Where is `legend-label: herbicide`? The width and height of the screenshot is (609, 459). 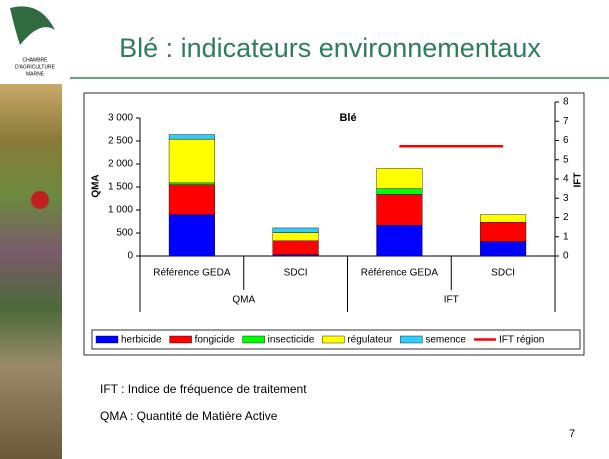 legend-label: herbicide is located at coordinates (141, 340).